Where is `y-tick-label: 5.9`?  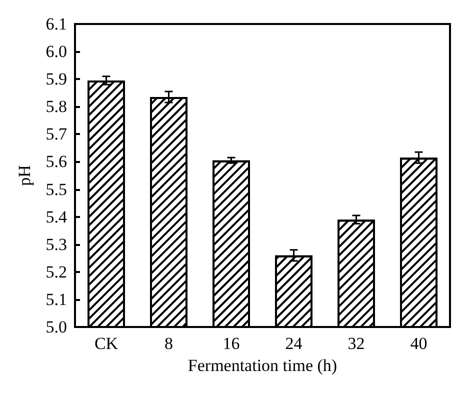 y-tick-label: 5.9 is located at coordinates (56, 79).